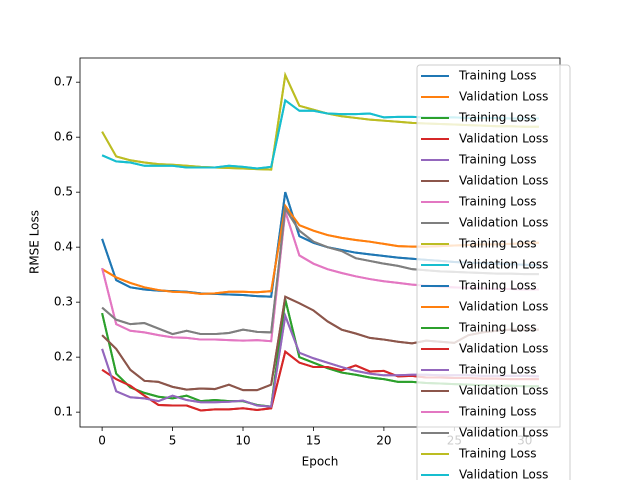 This screenshot has width=640, height=480. What do you see at coordinates (102, 441) in the screenshot?
I see `x-tick-label: 0` at bounding box center [102, 441].